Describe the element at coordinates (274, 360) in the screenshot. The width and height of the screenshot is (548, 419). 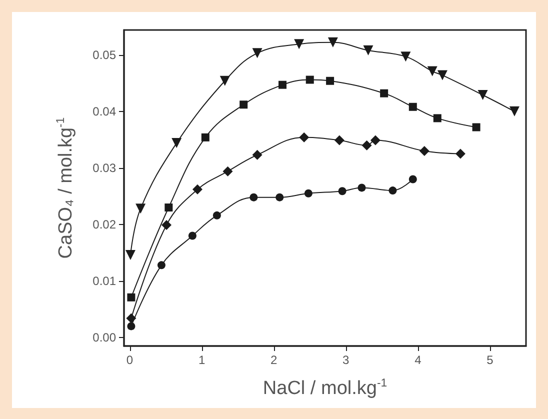
I see `x-tick-label: 2` at that location.